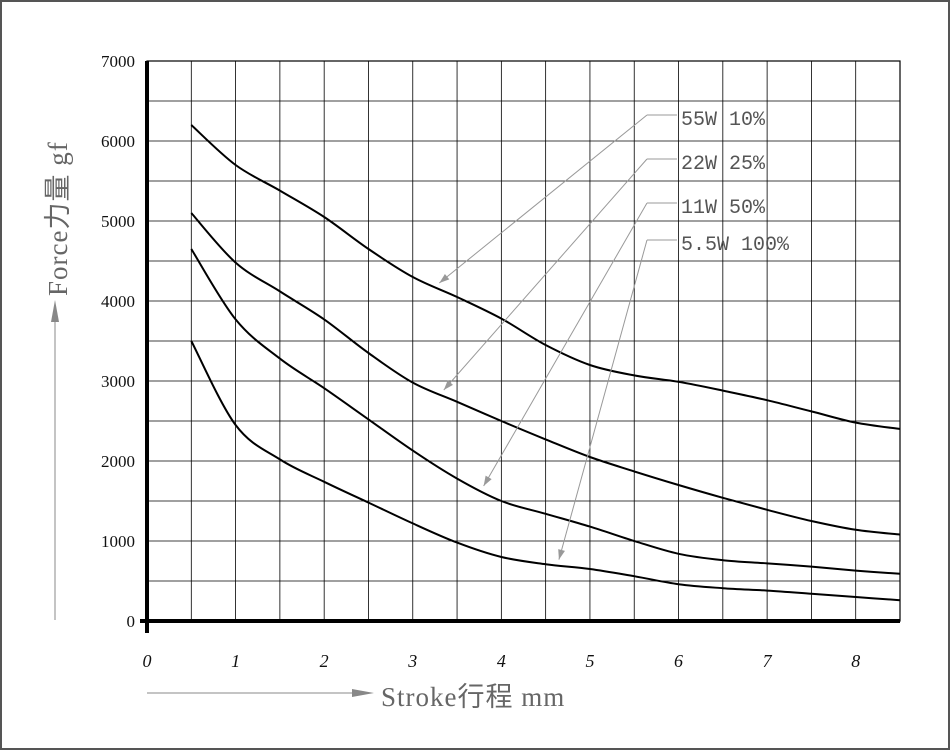 The height and width of the screenshot is (755, 950). What do you see at coordinates (855, 661) in the screenshot?
I see `x-tick-label: 8` at bounding box center [855, 661].